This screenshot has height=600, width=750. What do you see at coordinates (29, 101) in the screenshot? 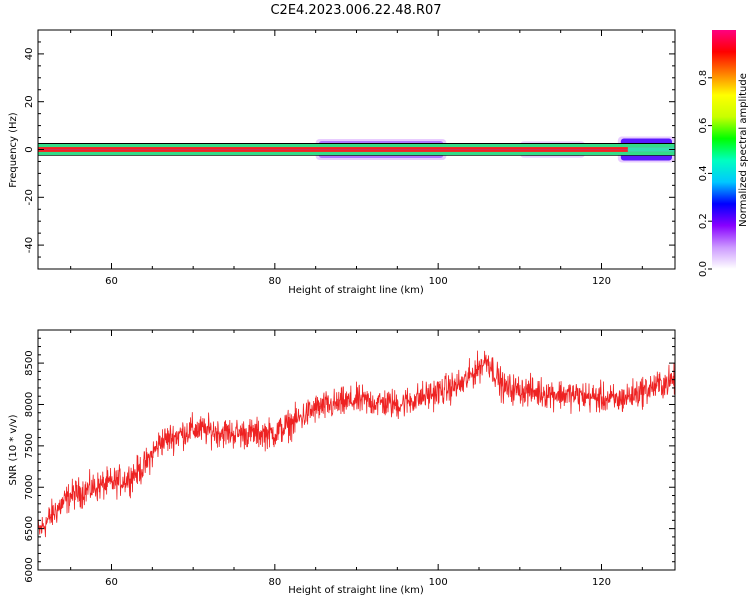
I see `y-tick-label: 20` at bounding box center [29, 101].